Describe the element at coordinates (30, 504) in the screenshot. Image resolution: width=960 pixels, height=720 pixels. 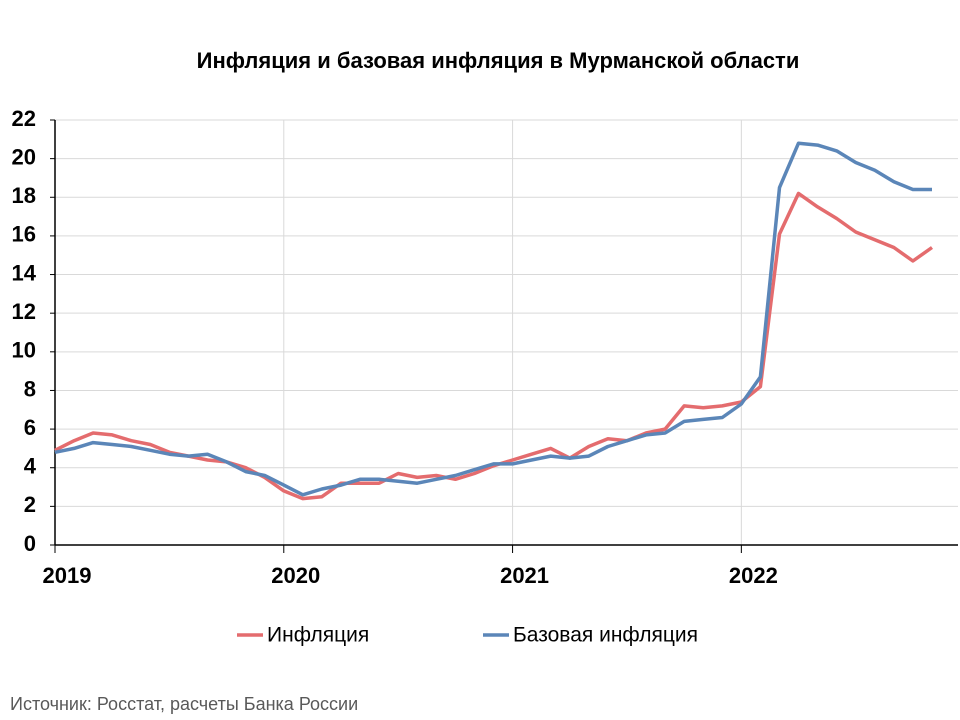
I see `y-tick-label: 2` at that location.